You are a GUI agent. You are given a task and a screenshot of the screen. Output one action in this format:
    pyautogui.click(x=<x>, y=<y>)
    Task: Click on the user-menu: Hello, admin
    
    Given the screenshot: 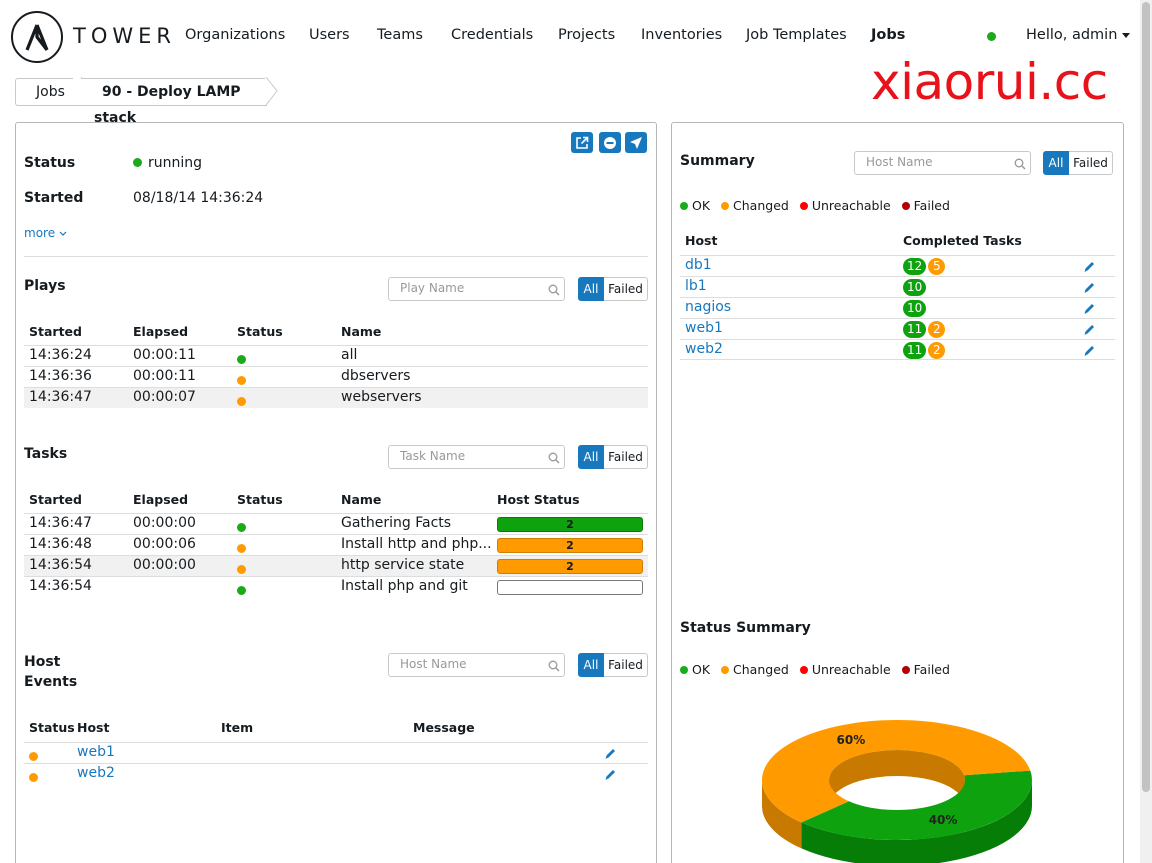 What is the action you would take?
    pyautogui.click(x=1078, y=35)
    